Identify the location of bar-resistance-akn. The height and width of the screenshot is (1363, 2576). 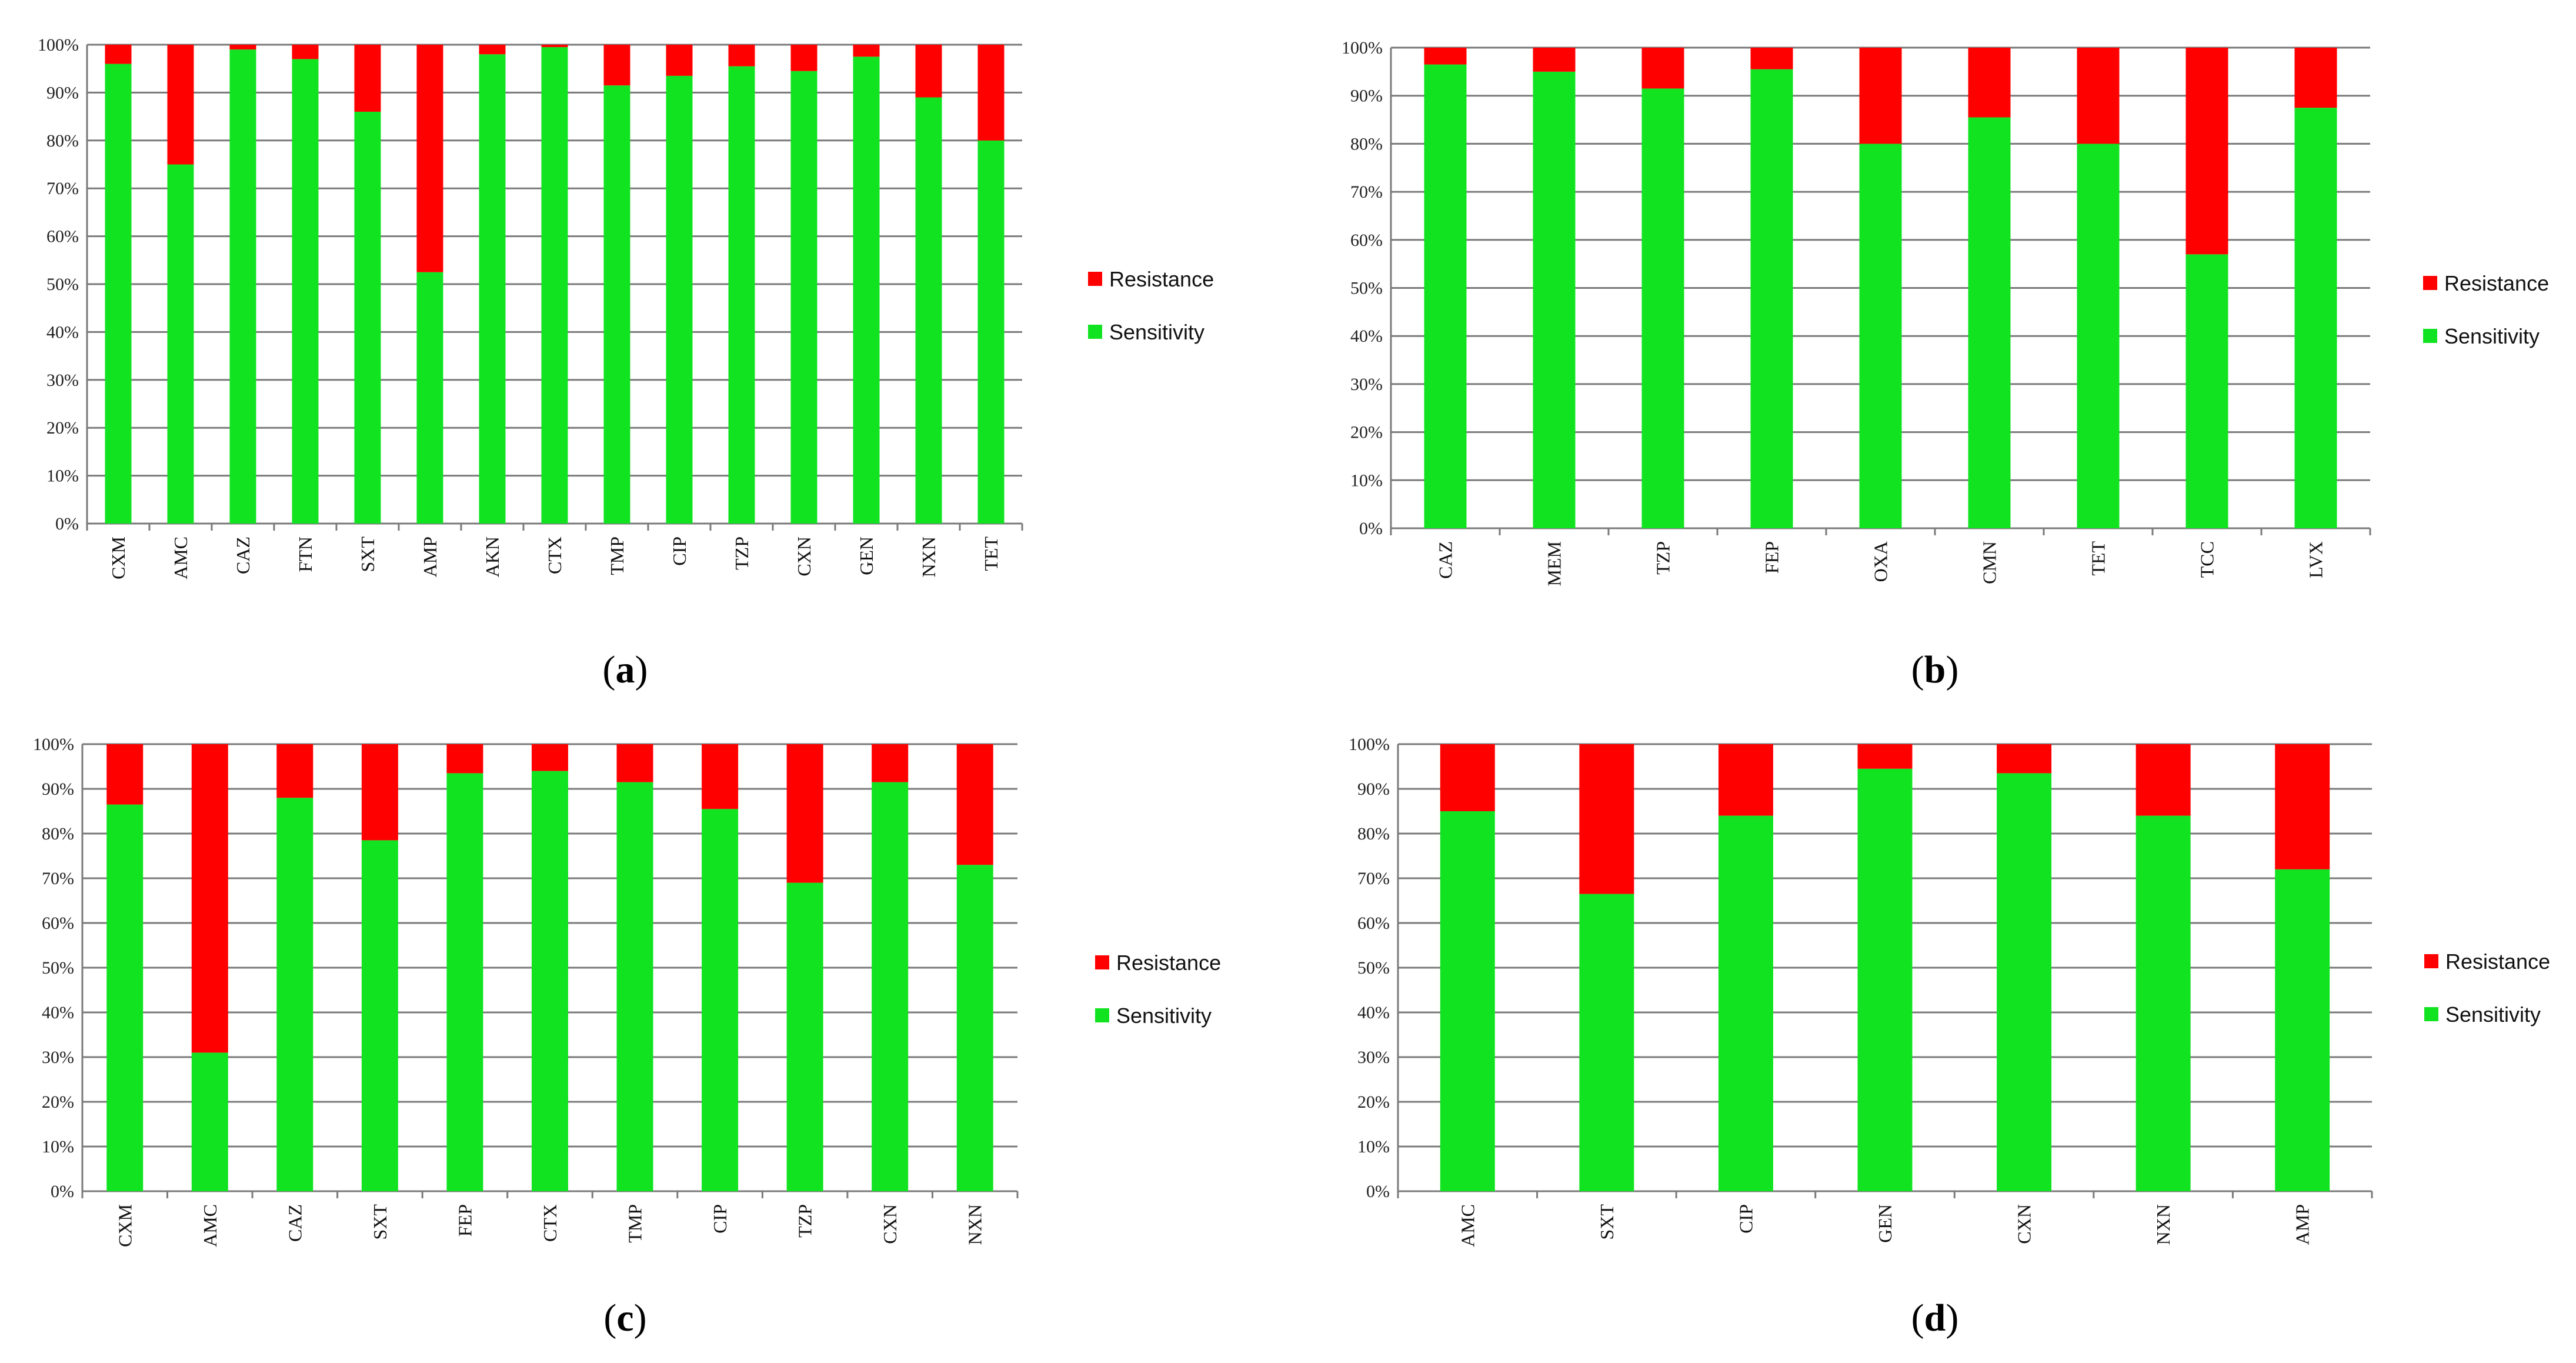
(492, 50).